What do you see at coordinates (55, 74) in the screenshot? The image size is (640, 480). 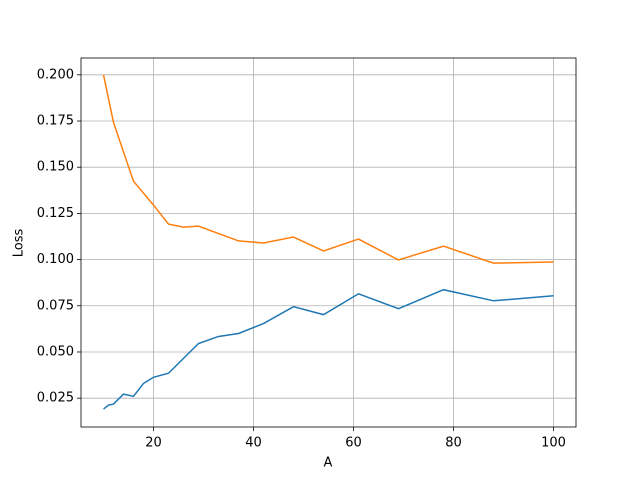 I see `y-tick-label: 0.200` at bounding box center [55, 74].